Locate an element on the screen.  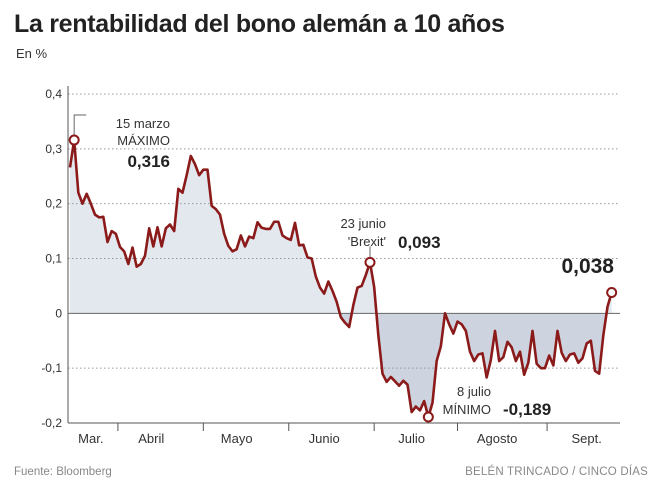
y-tick-label: -0,2 is located at coordinates (51, 423).